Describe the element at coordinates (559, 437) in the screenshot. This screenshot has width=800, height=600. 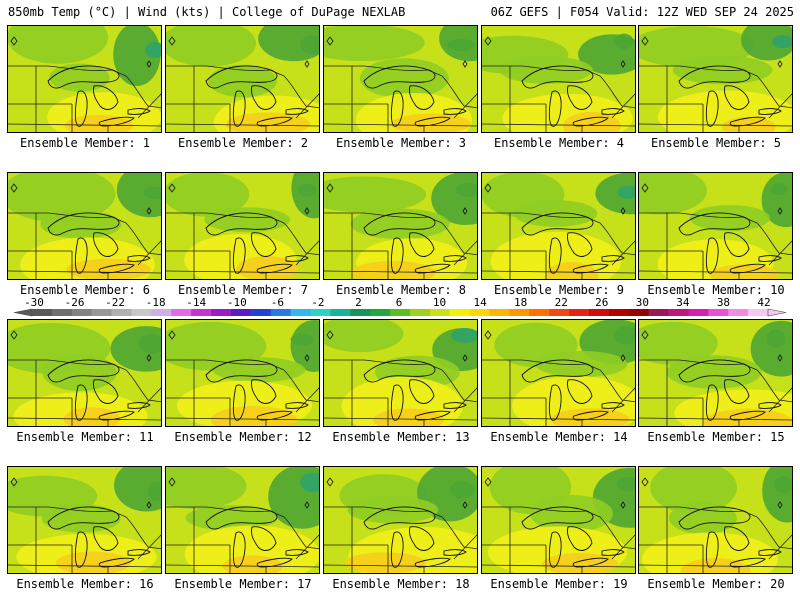
I see `ensemble-member-label: Ensemble Member: 14` at that location.